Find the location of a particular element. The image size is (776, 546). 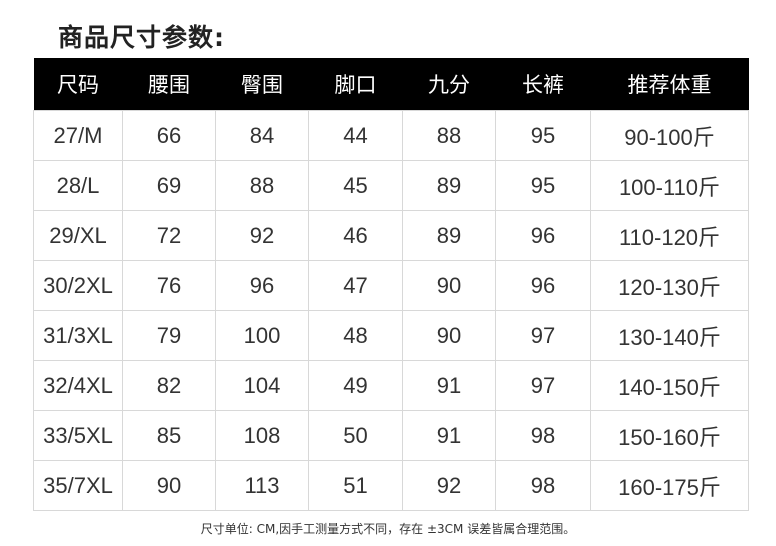

table-row: 30/2XL 76 96 47 90 96 120-130斤 is located at coordinates (391, 285).